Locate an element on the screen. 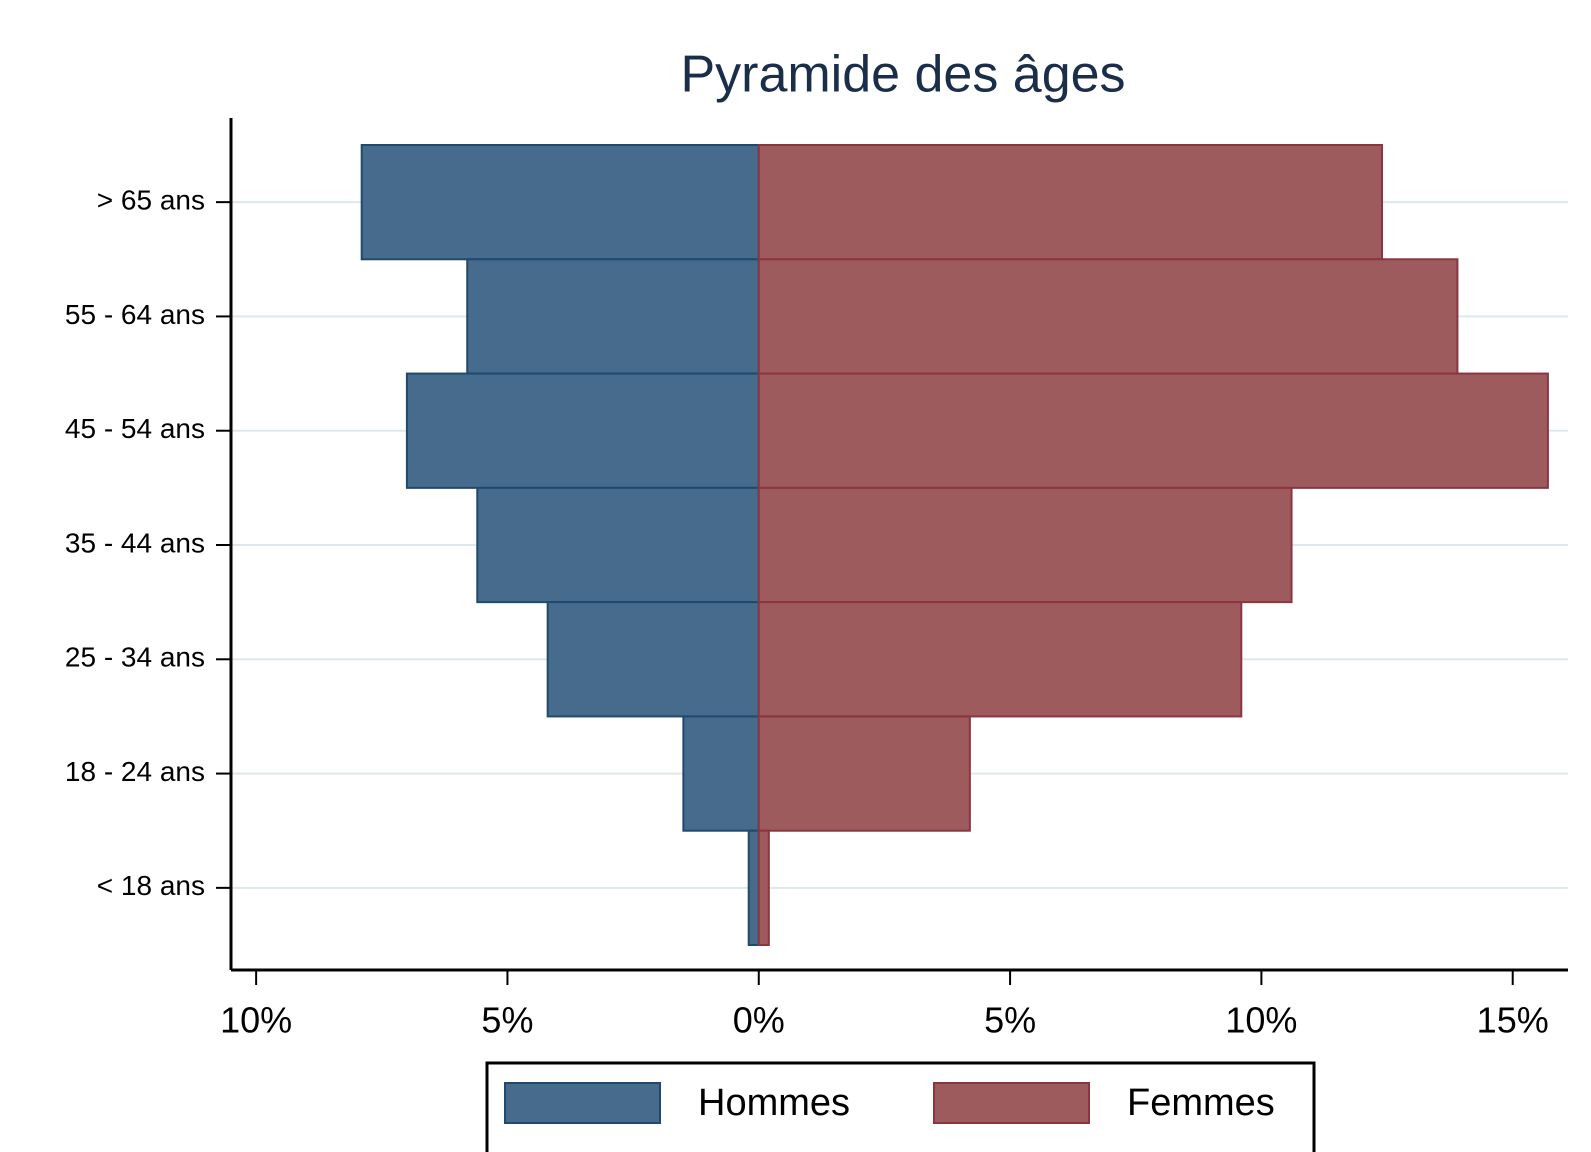 Image resolution: width=1591 pixels, height=1152 pixels. legend-label: Hommes is located at coordinates (774, 1103).